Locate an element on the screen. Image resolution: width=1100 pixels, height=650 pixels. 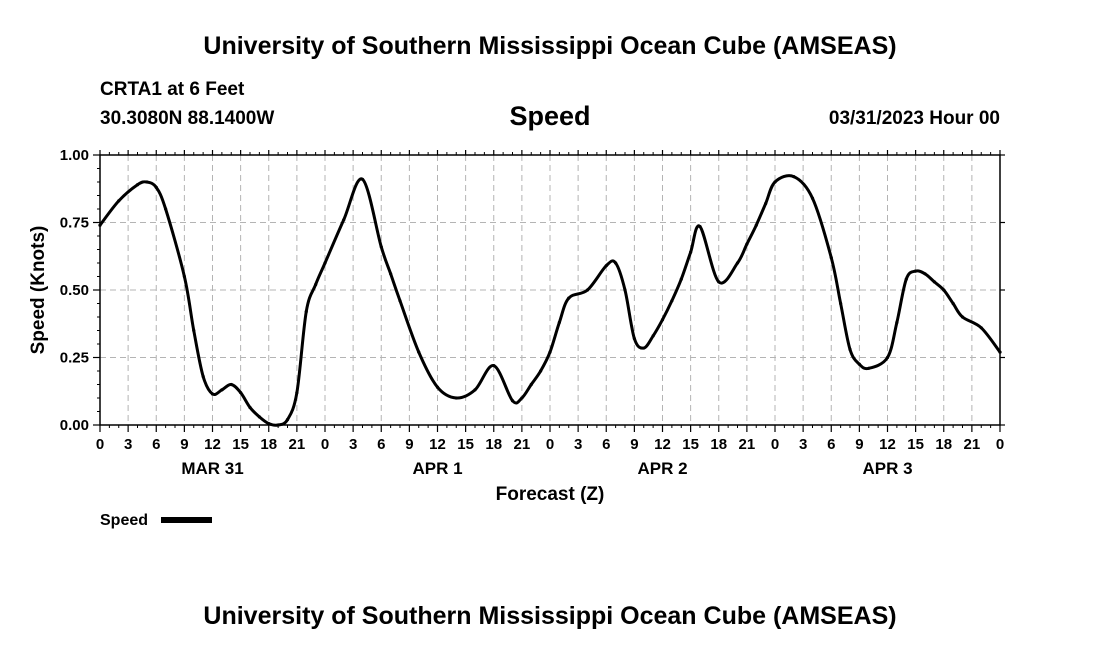
chart-title: Speed is located at coordinates (549, 116).